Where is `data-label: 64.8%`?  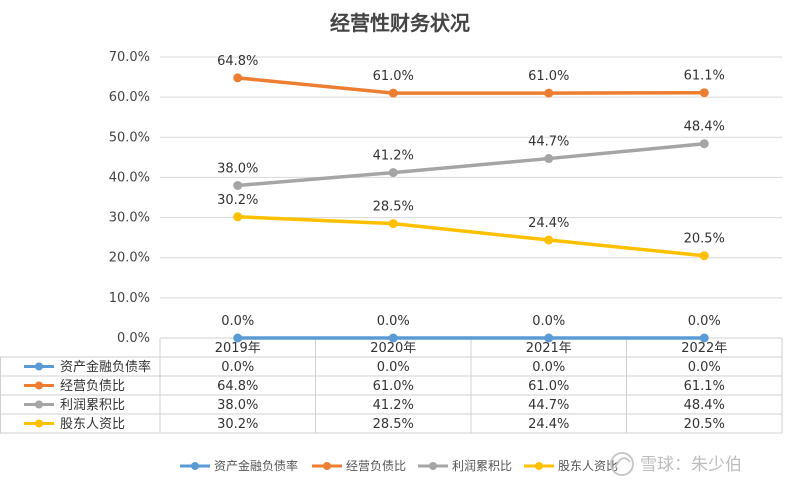 data-label: 64.8% is located at coordinates (237, 61).